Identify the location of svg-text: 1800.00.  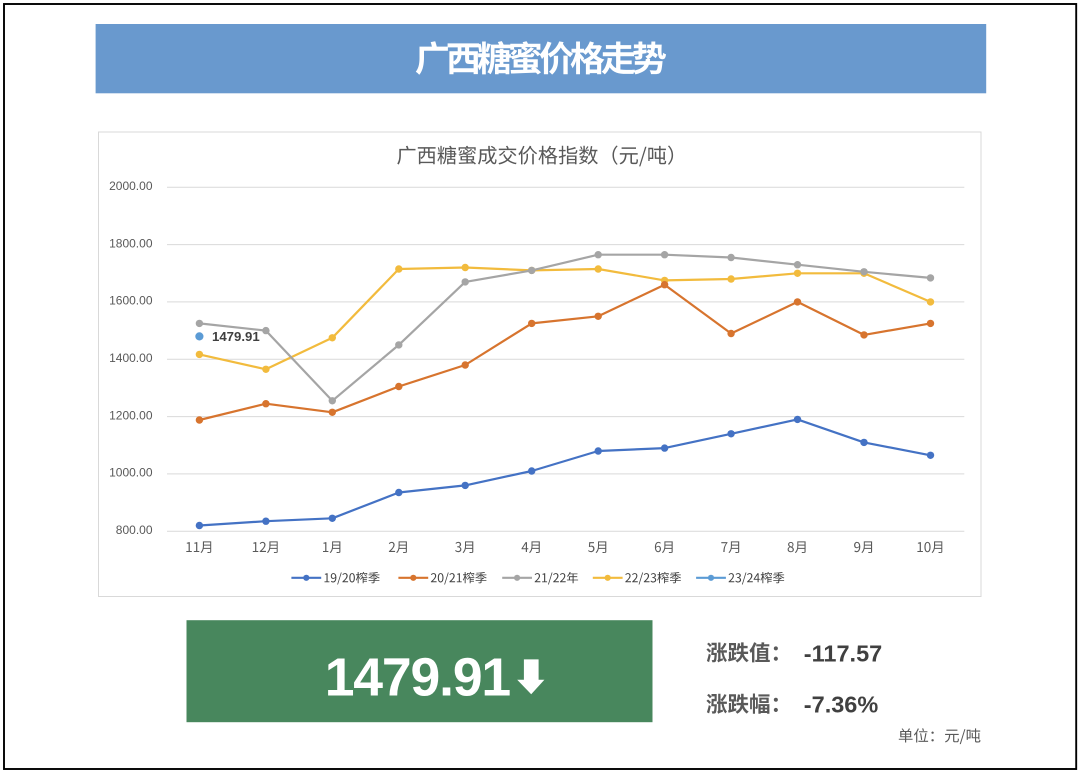
(131, 243).